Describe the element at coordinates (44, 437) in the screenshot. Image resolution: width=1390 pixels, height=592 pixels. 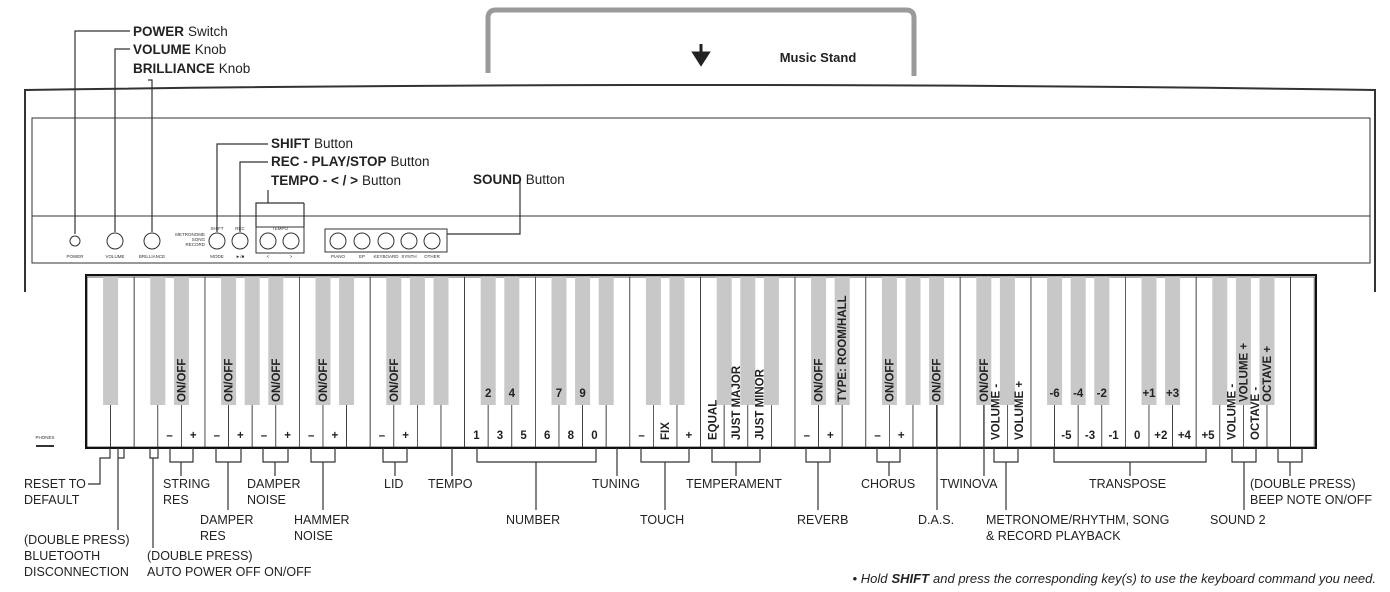
I see `panel-label: PHONES` at that location.